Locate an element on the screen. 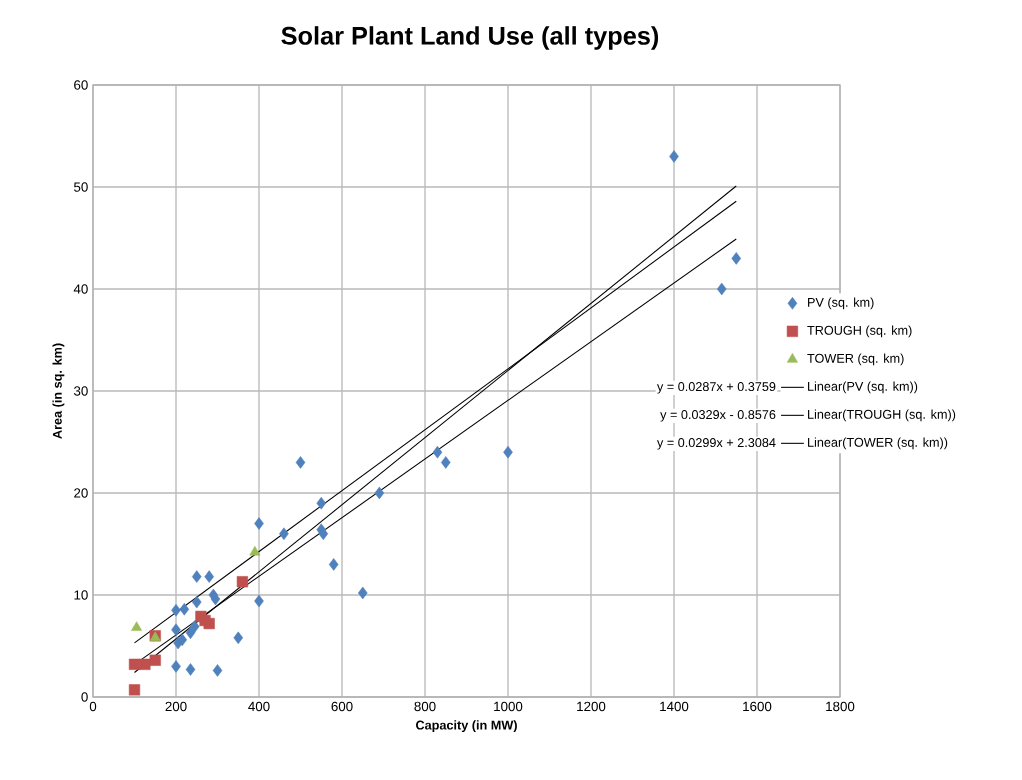  x-tick-label: 400 is located at coordinates (259, 706).